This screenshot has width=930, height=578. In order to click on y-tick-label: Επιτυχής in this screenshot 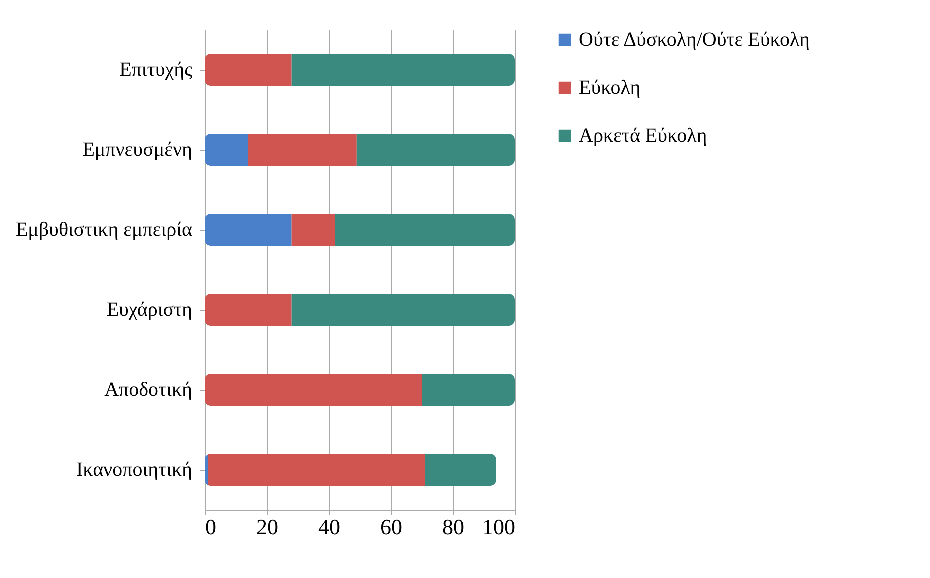, I will do `click(156, 70)`.